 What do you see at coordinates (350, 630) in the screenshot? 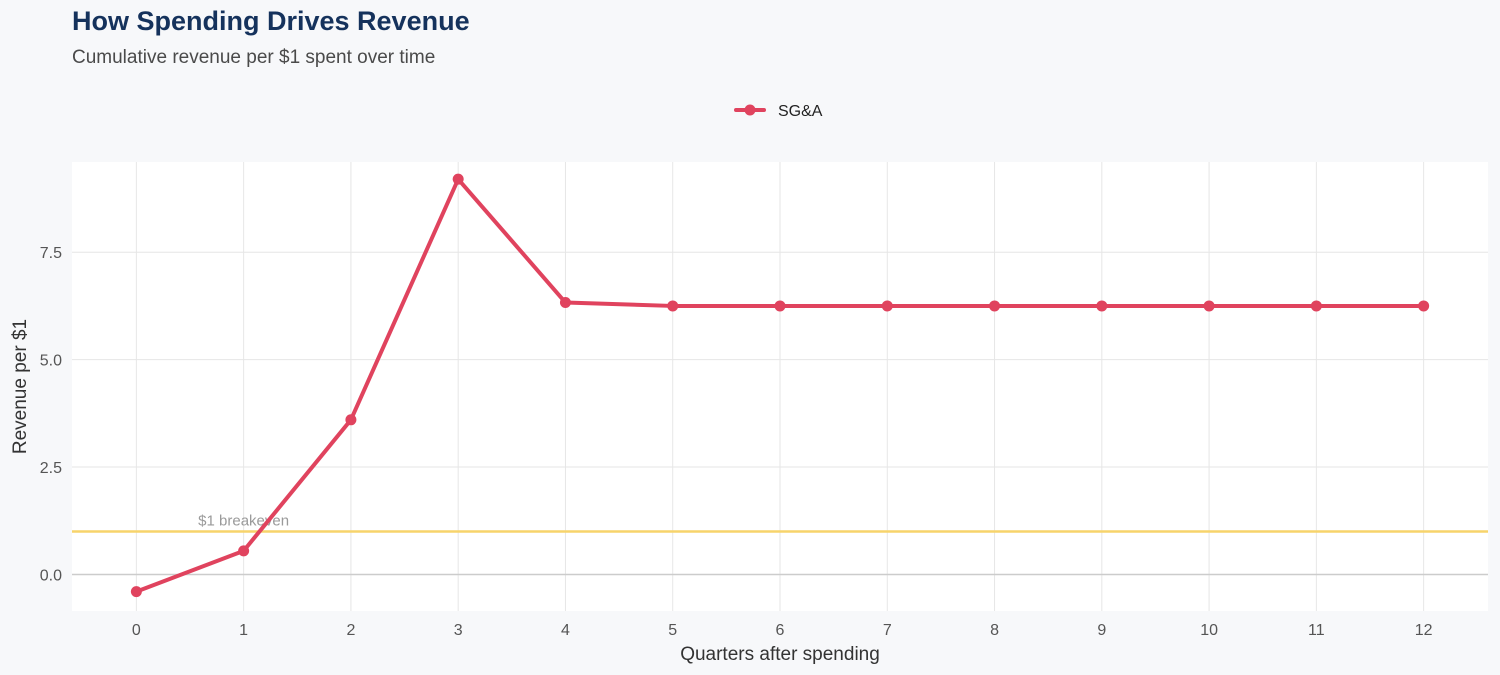
I see `x-tick-label: 2` at bounding box center [350, 630].